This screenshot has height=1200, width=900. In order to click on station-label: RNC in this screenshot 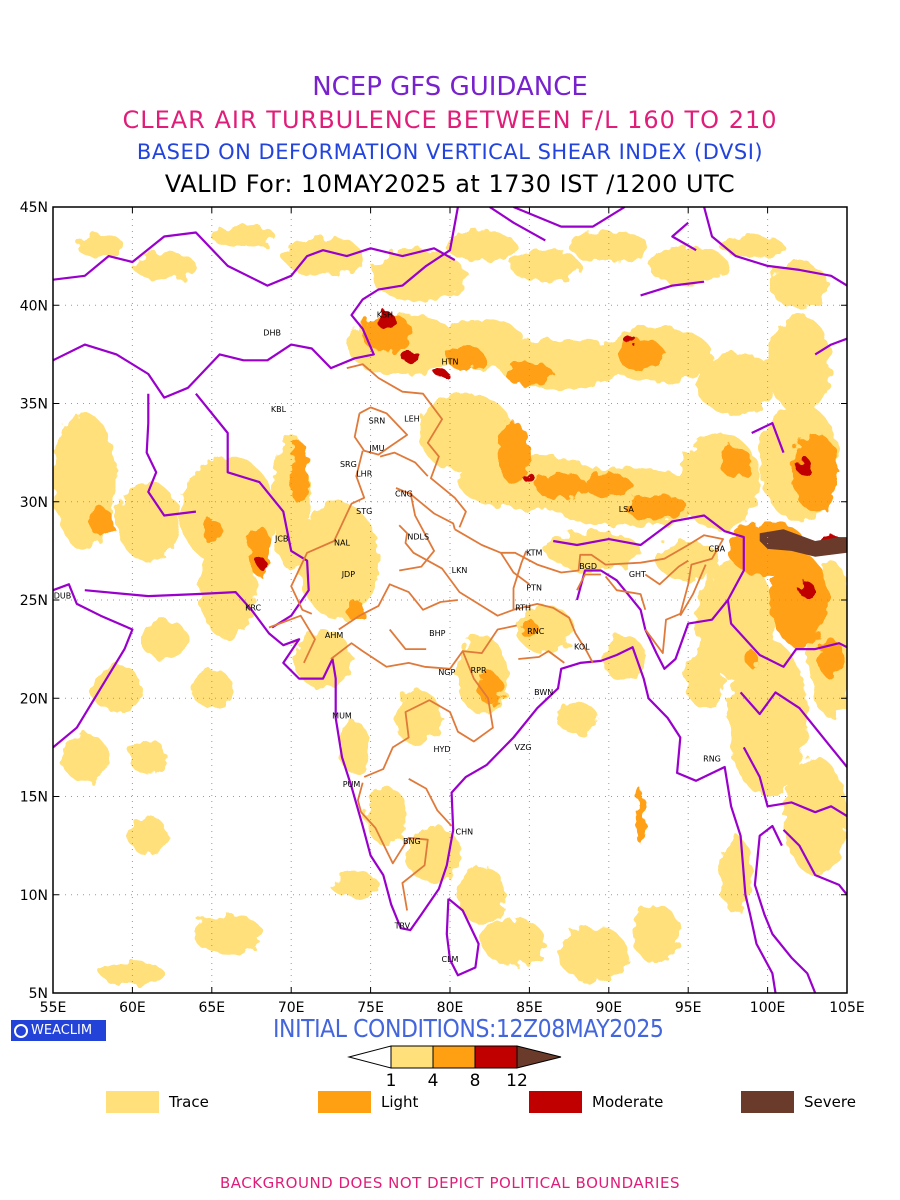, I will do `click(536, 631)`.